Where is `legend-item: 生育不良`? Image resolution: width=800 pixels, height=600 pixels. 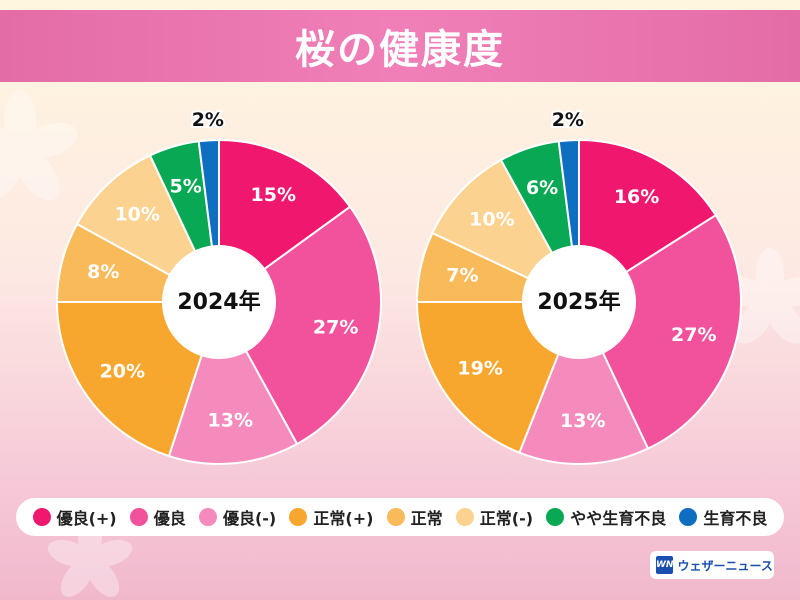
legend-item: 生育不良 is located at coordinates (723, 517).